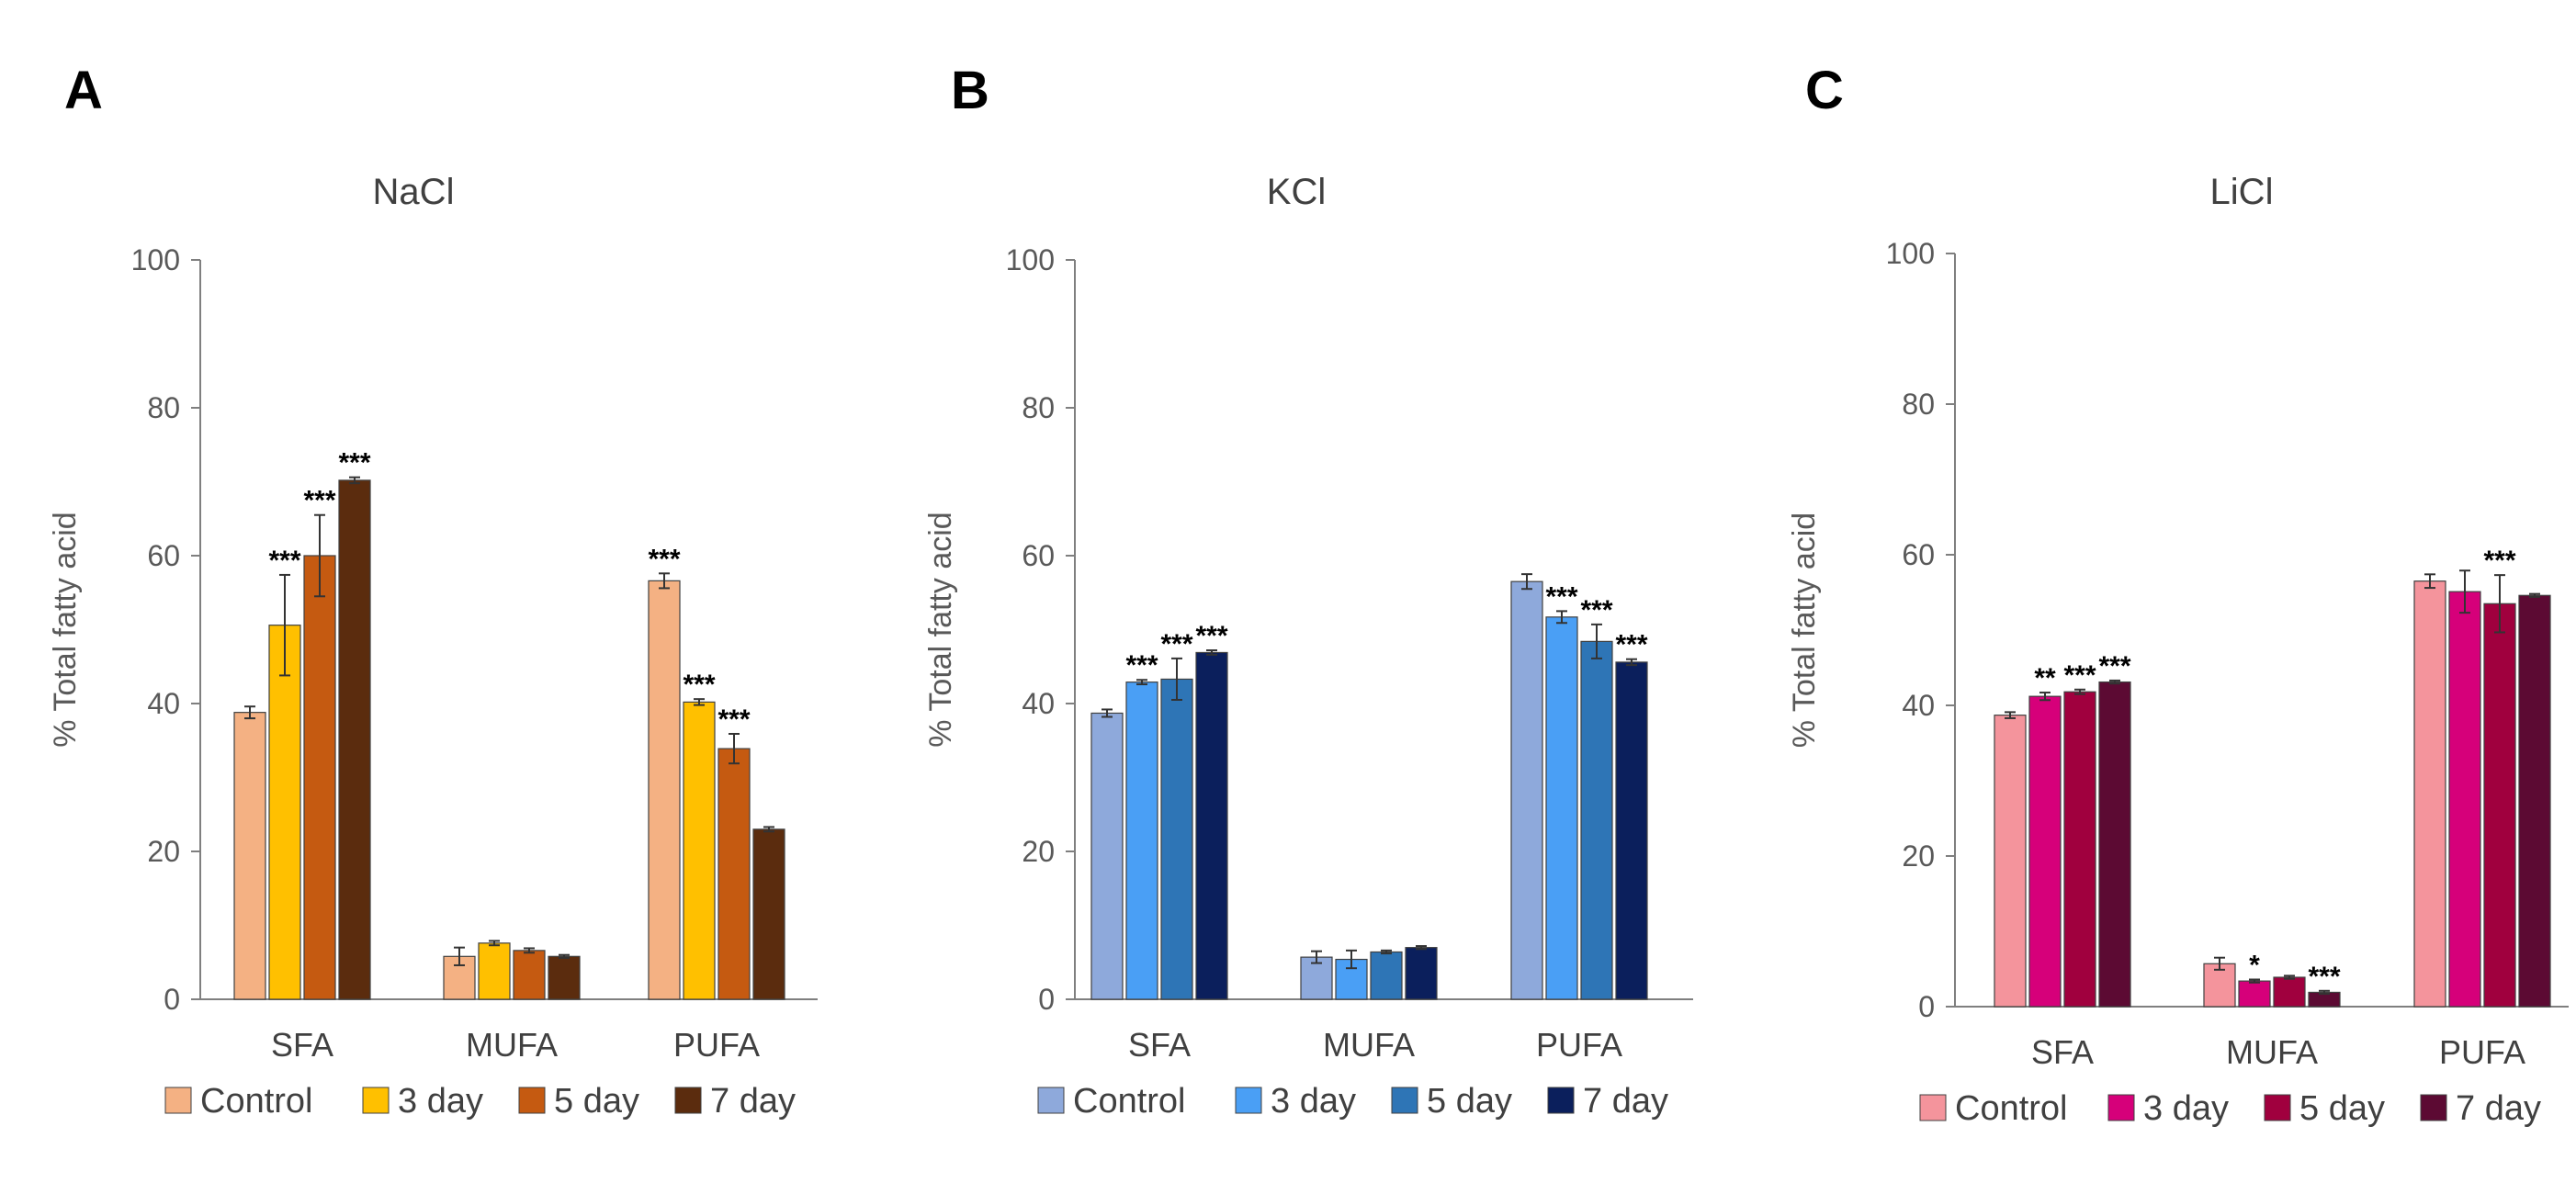  I want to click on bar-group: ** *** **** ******, so click(2272, 777).